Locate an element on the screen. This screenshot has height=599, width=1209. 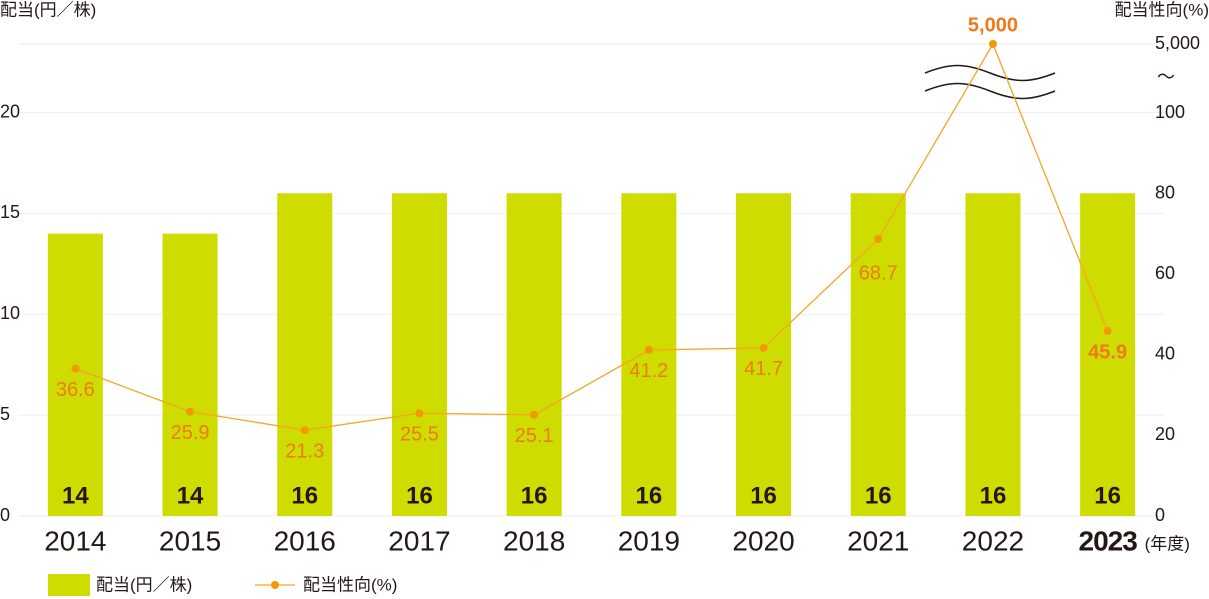
y-axis-title: 配当(円／株) is located at coordinates (48, 9).